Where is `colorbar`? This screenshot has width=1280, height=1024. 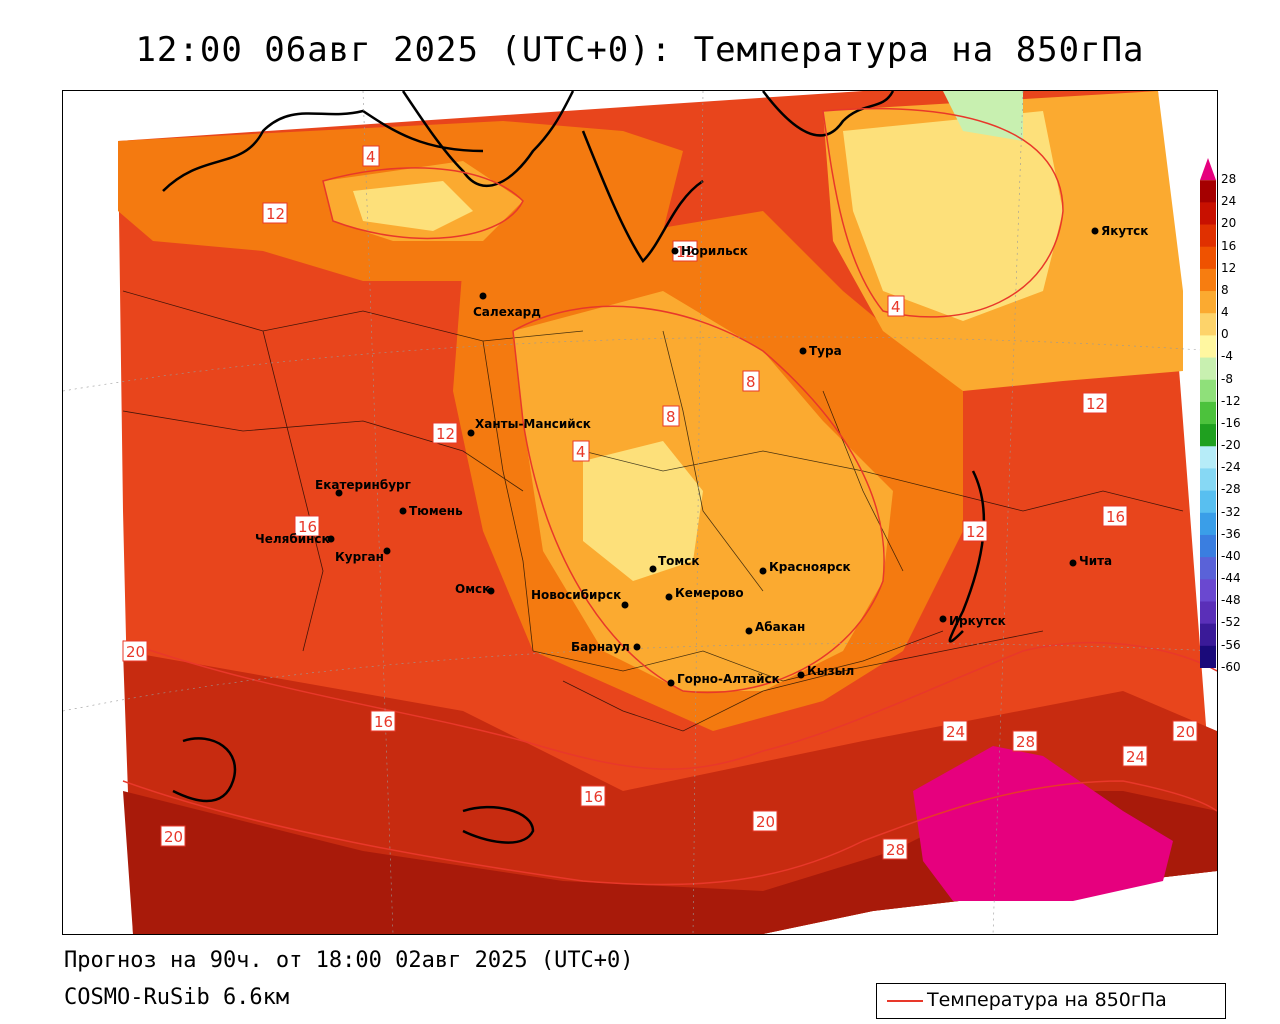
colorbar is located at coordinates (1208, 413).